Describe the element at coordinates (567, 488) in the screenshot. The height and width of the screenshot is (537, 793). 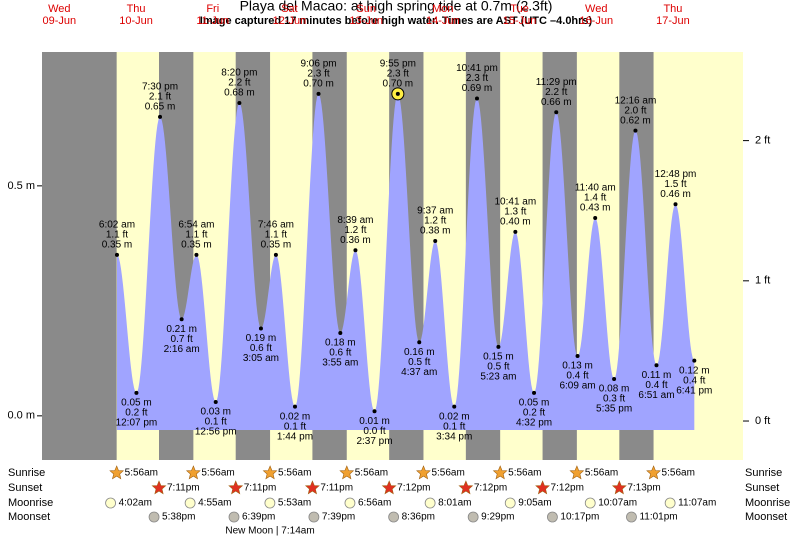
I see `sunset-time: 7:12pm` at that location.